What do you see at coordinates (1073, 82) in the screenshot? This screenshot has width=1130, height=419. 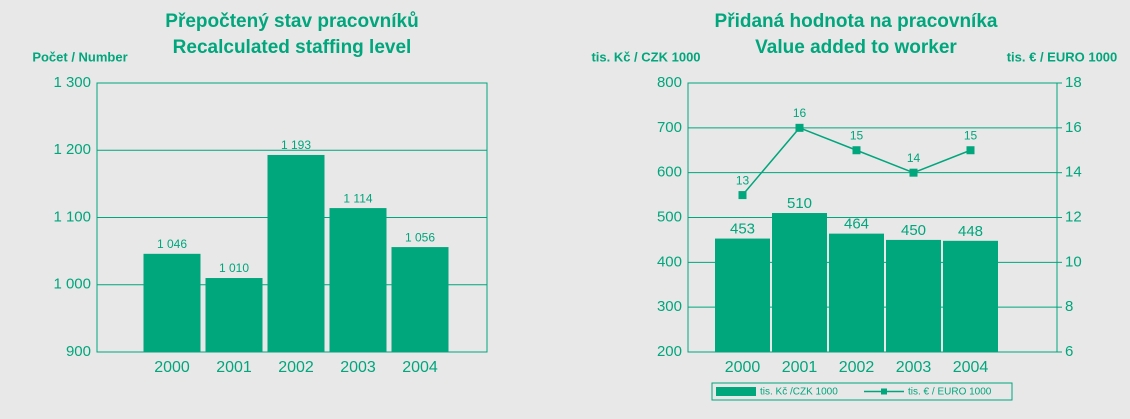 I see `y2-tick-label: 18` at bounding box center [1073, 82].